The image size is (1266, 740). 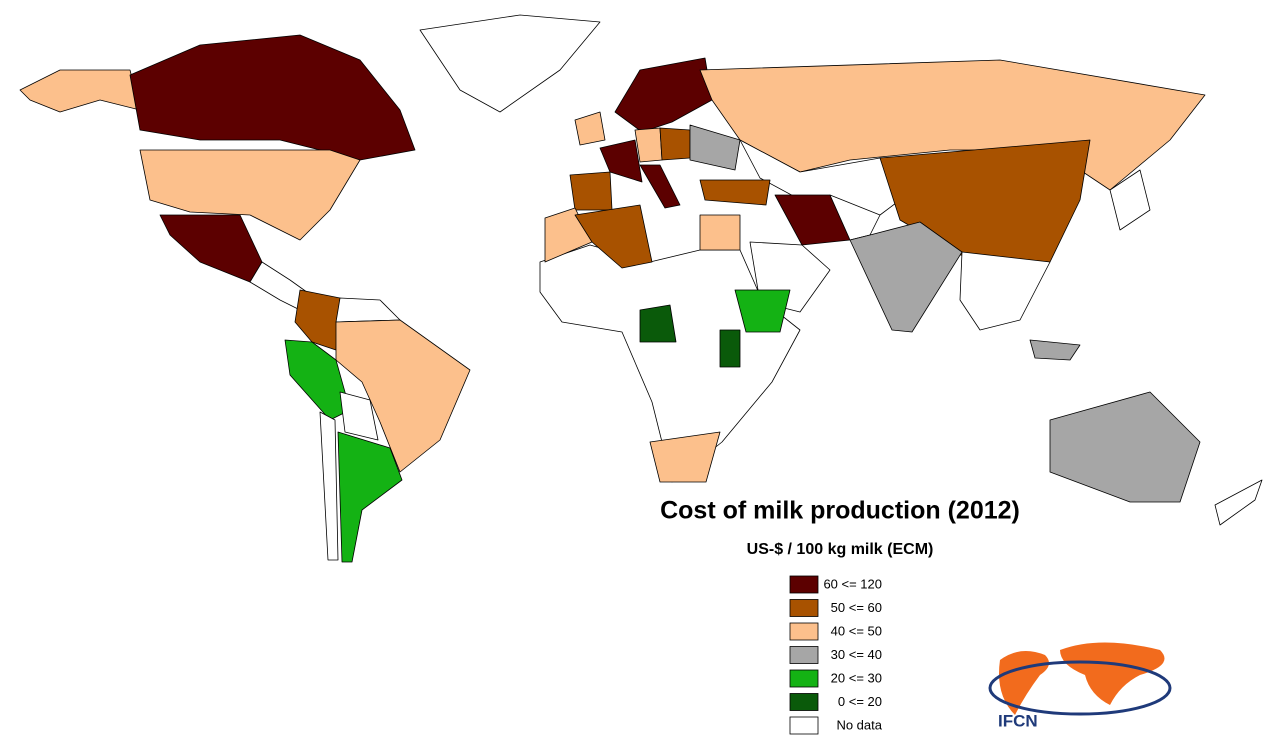 I want to click on subtitle: US-$ / 100 kg milk (ECM), so click(x=840, y=549).